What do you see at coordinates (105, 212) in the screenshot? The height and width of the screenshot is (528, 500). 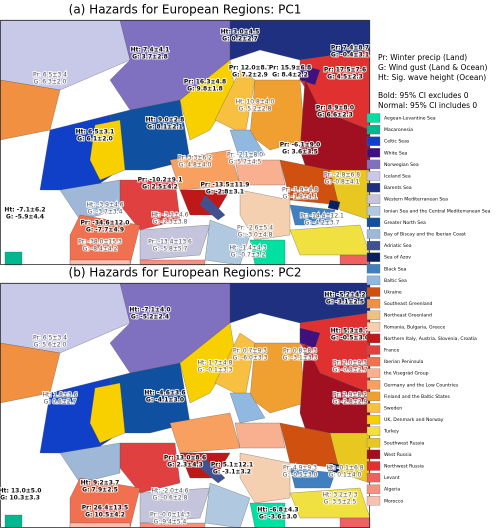 I see `region-label: G: -3.7±3.4` at bounding box center [105, 212].